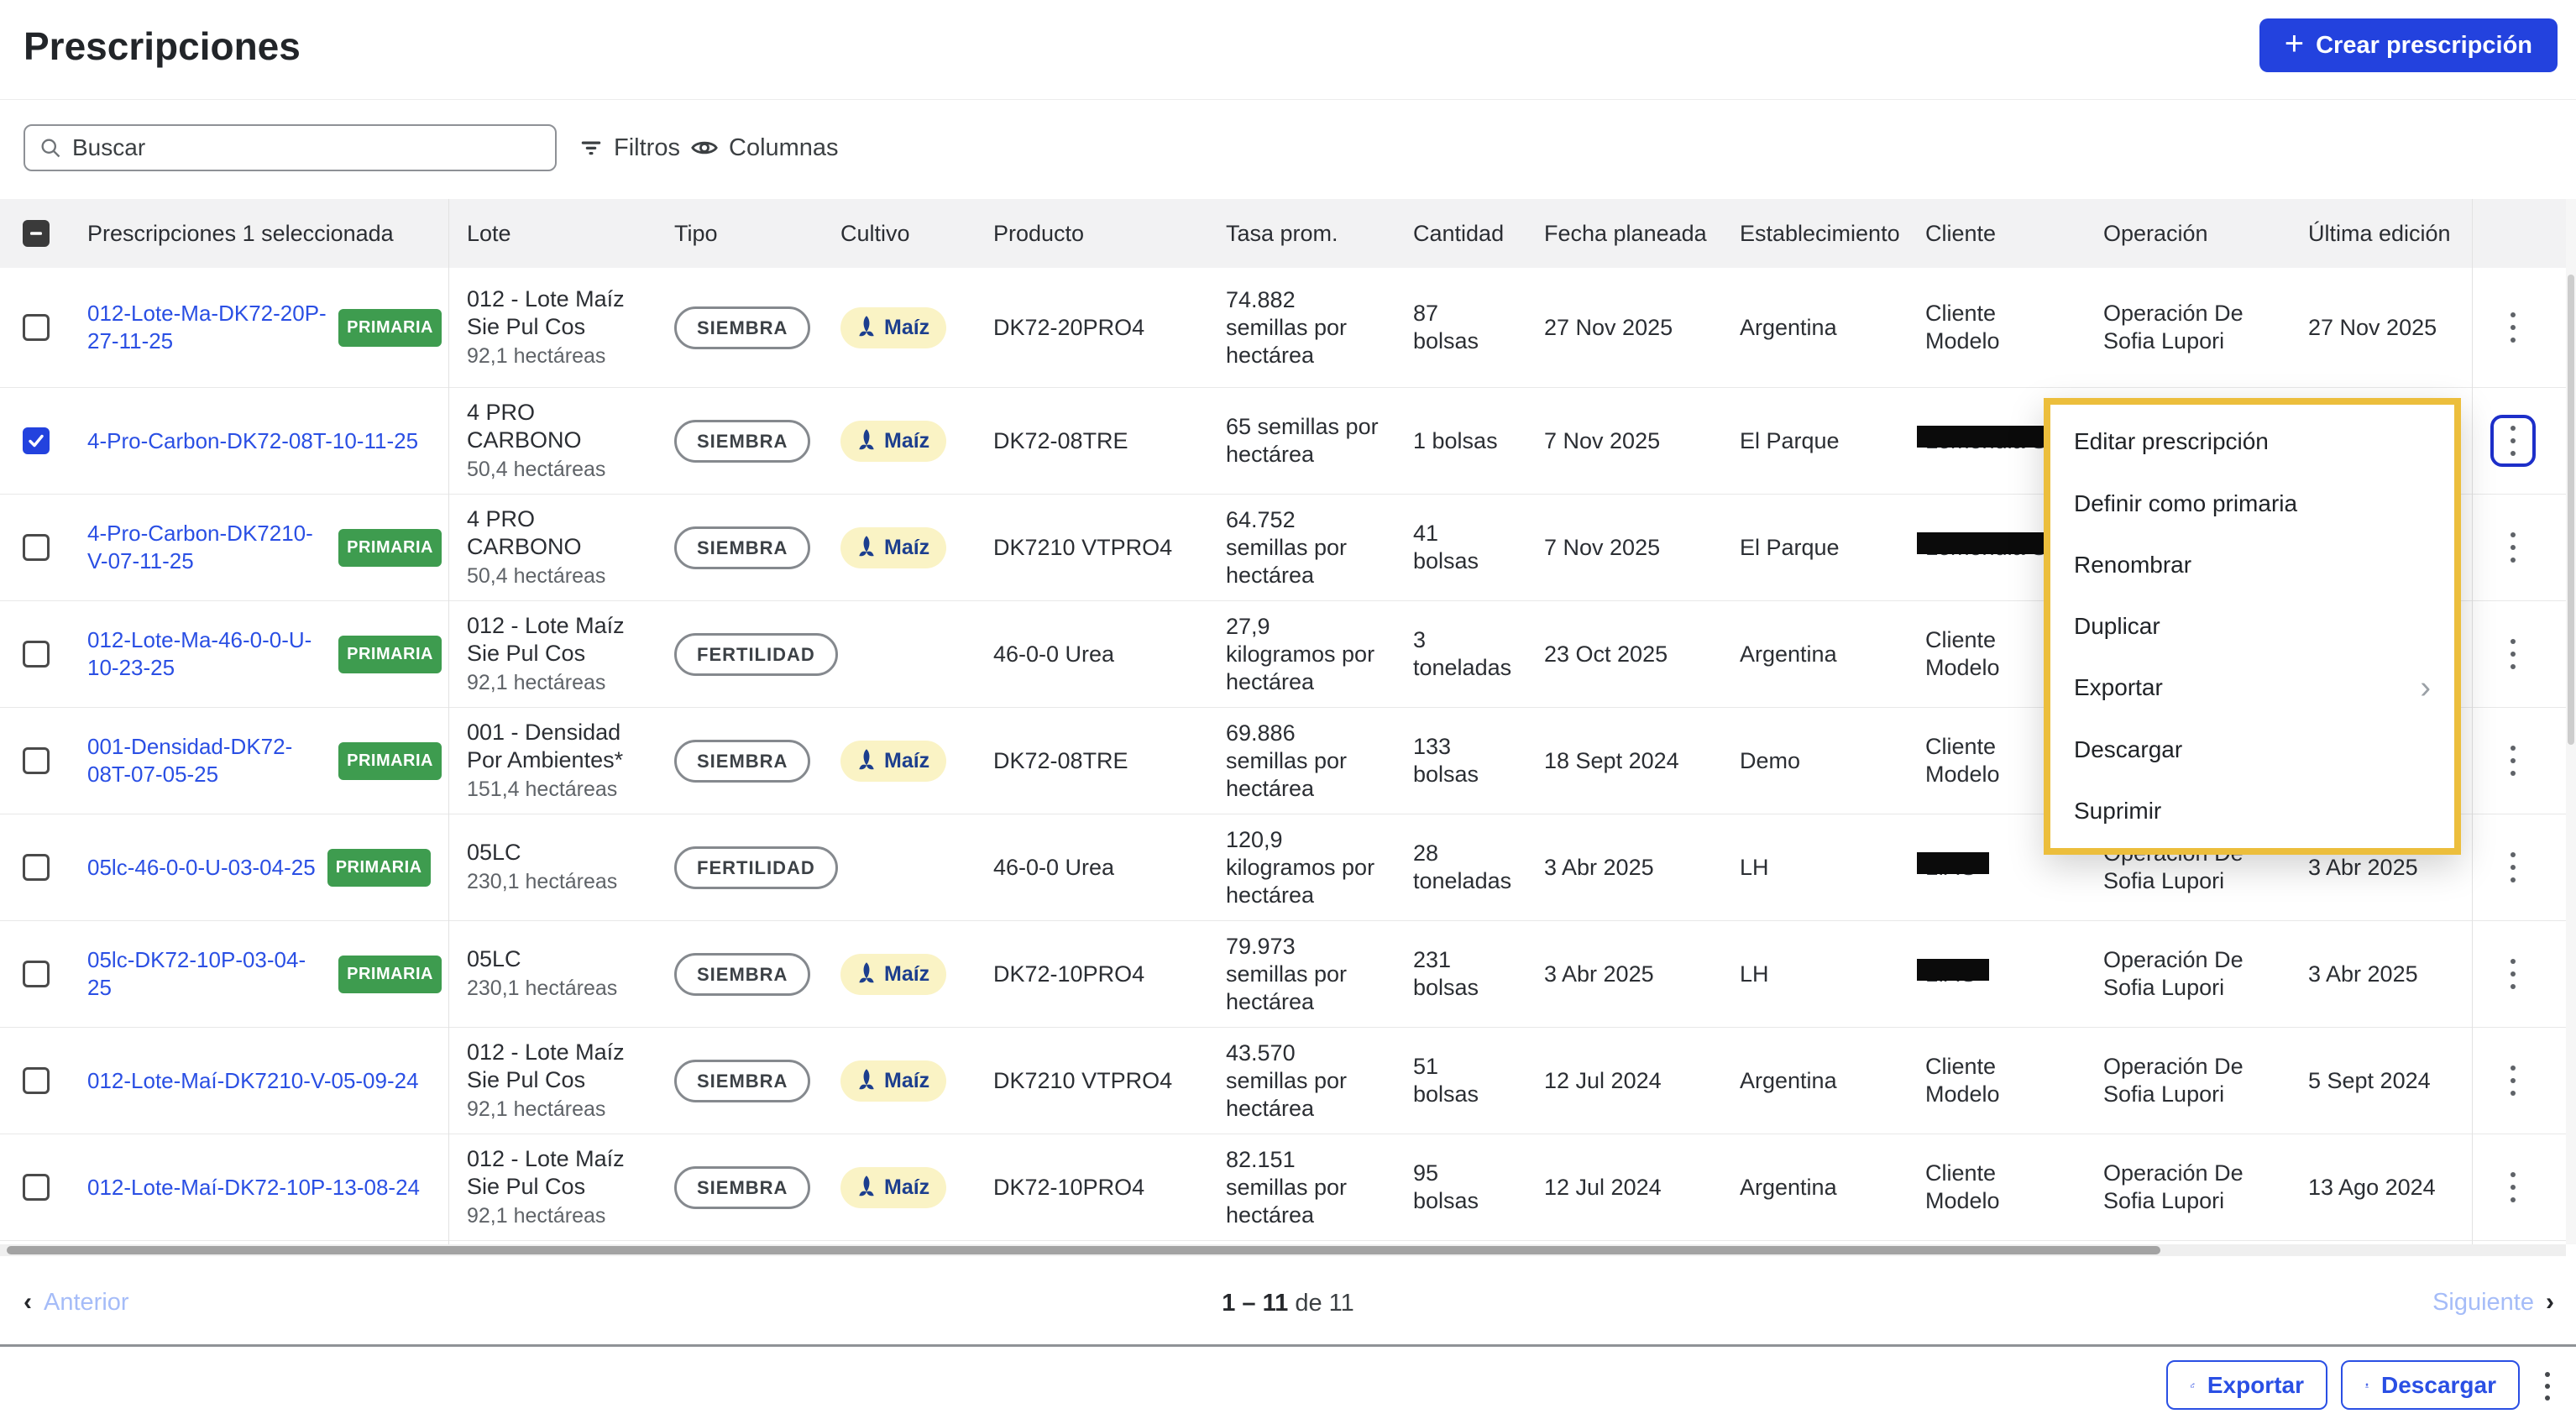 Image resolution: width=2576 pixels, height=1419 pixels. I want to click on download-button: Descargar, so click(2430, 1385).